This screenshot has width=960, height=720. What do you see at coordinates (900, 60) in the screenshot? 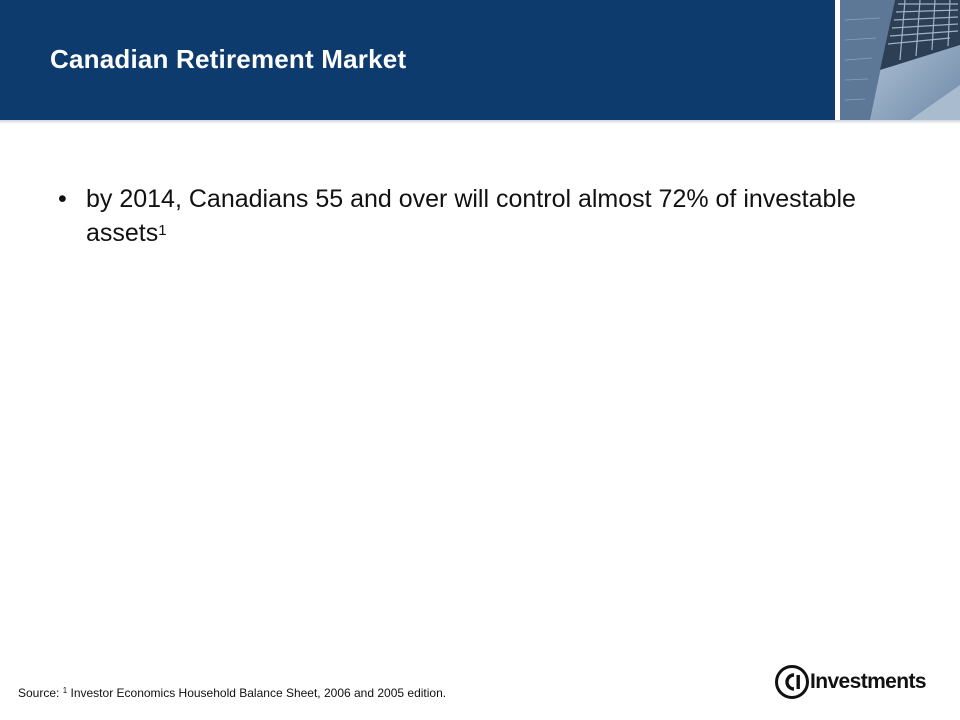
I see `building-photo-icon` at bounding box center [900, 60].